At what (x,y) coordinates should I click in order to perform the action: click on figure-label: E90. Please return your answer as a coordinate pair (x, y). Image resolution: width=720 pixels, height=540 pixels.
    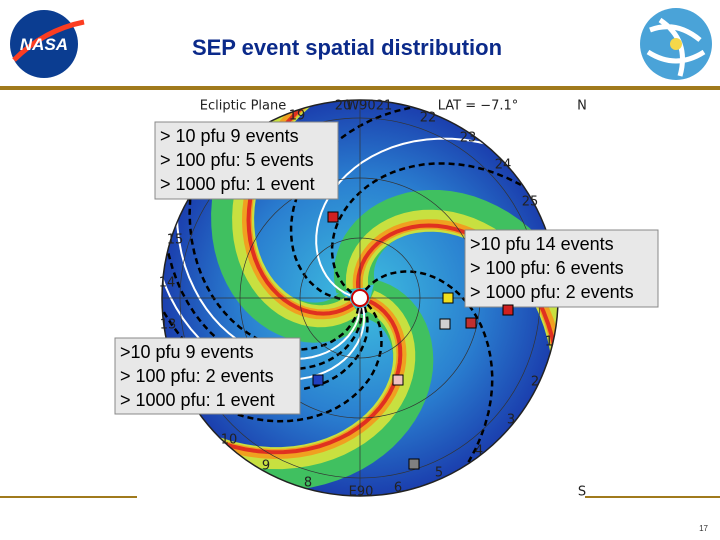
    Looking at the image, I should click on (361, 492).